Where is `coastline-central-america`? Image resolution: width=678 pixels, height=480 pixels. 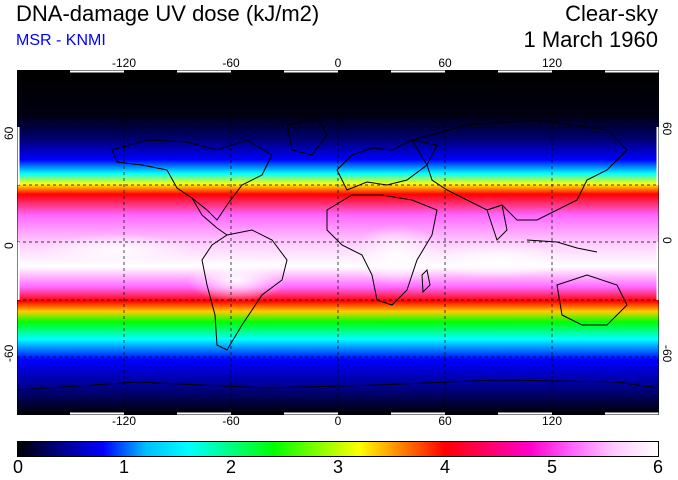
coastline-central-america is located at coordinates (209, 216).